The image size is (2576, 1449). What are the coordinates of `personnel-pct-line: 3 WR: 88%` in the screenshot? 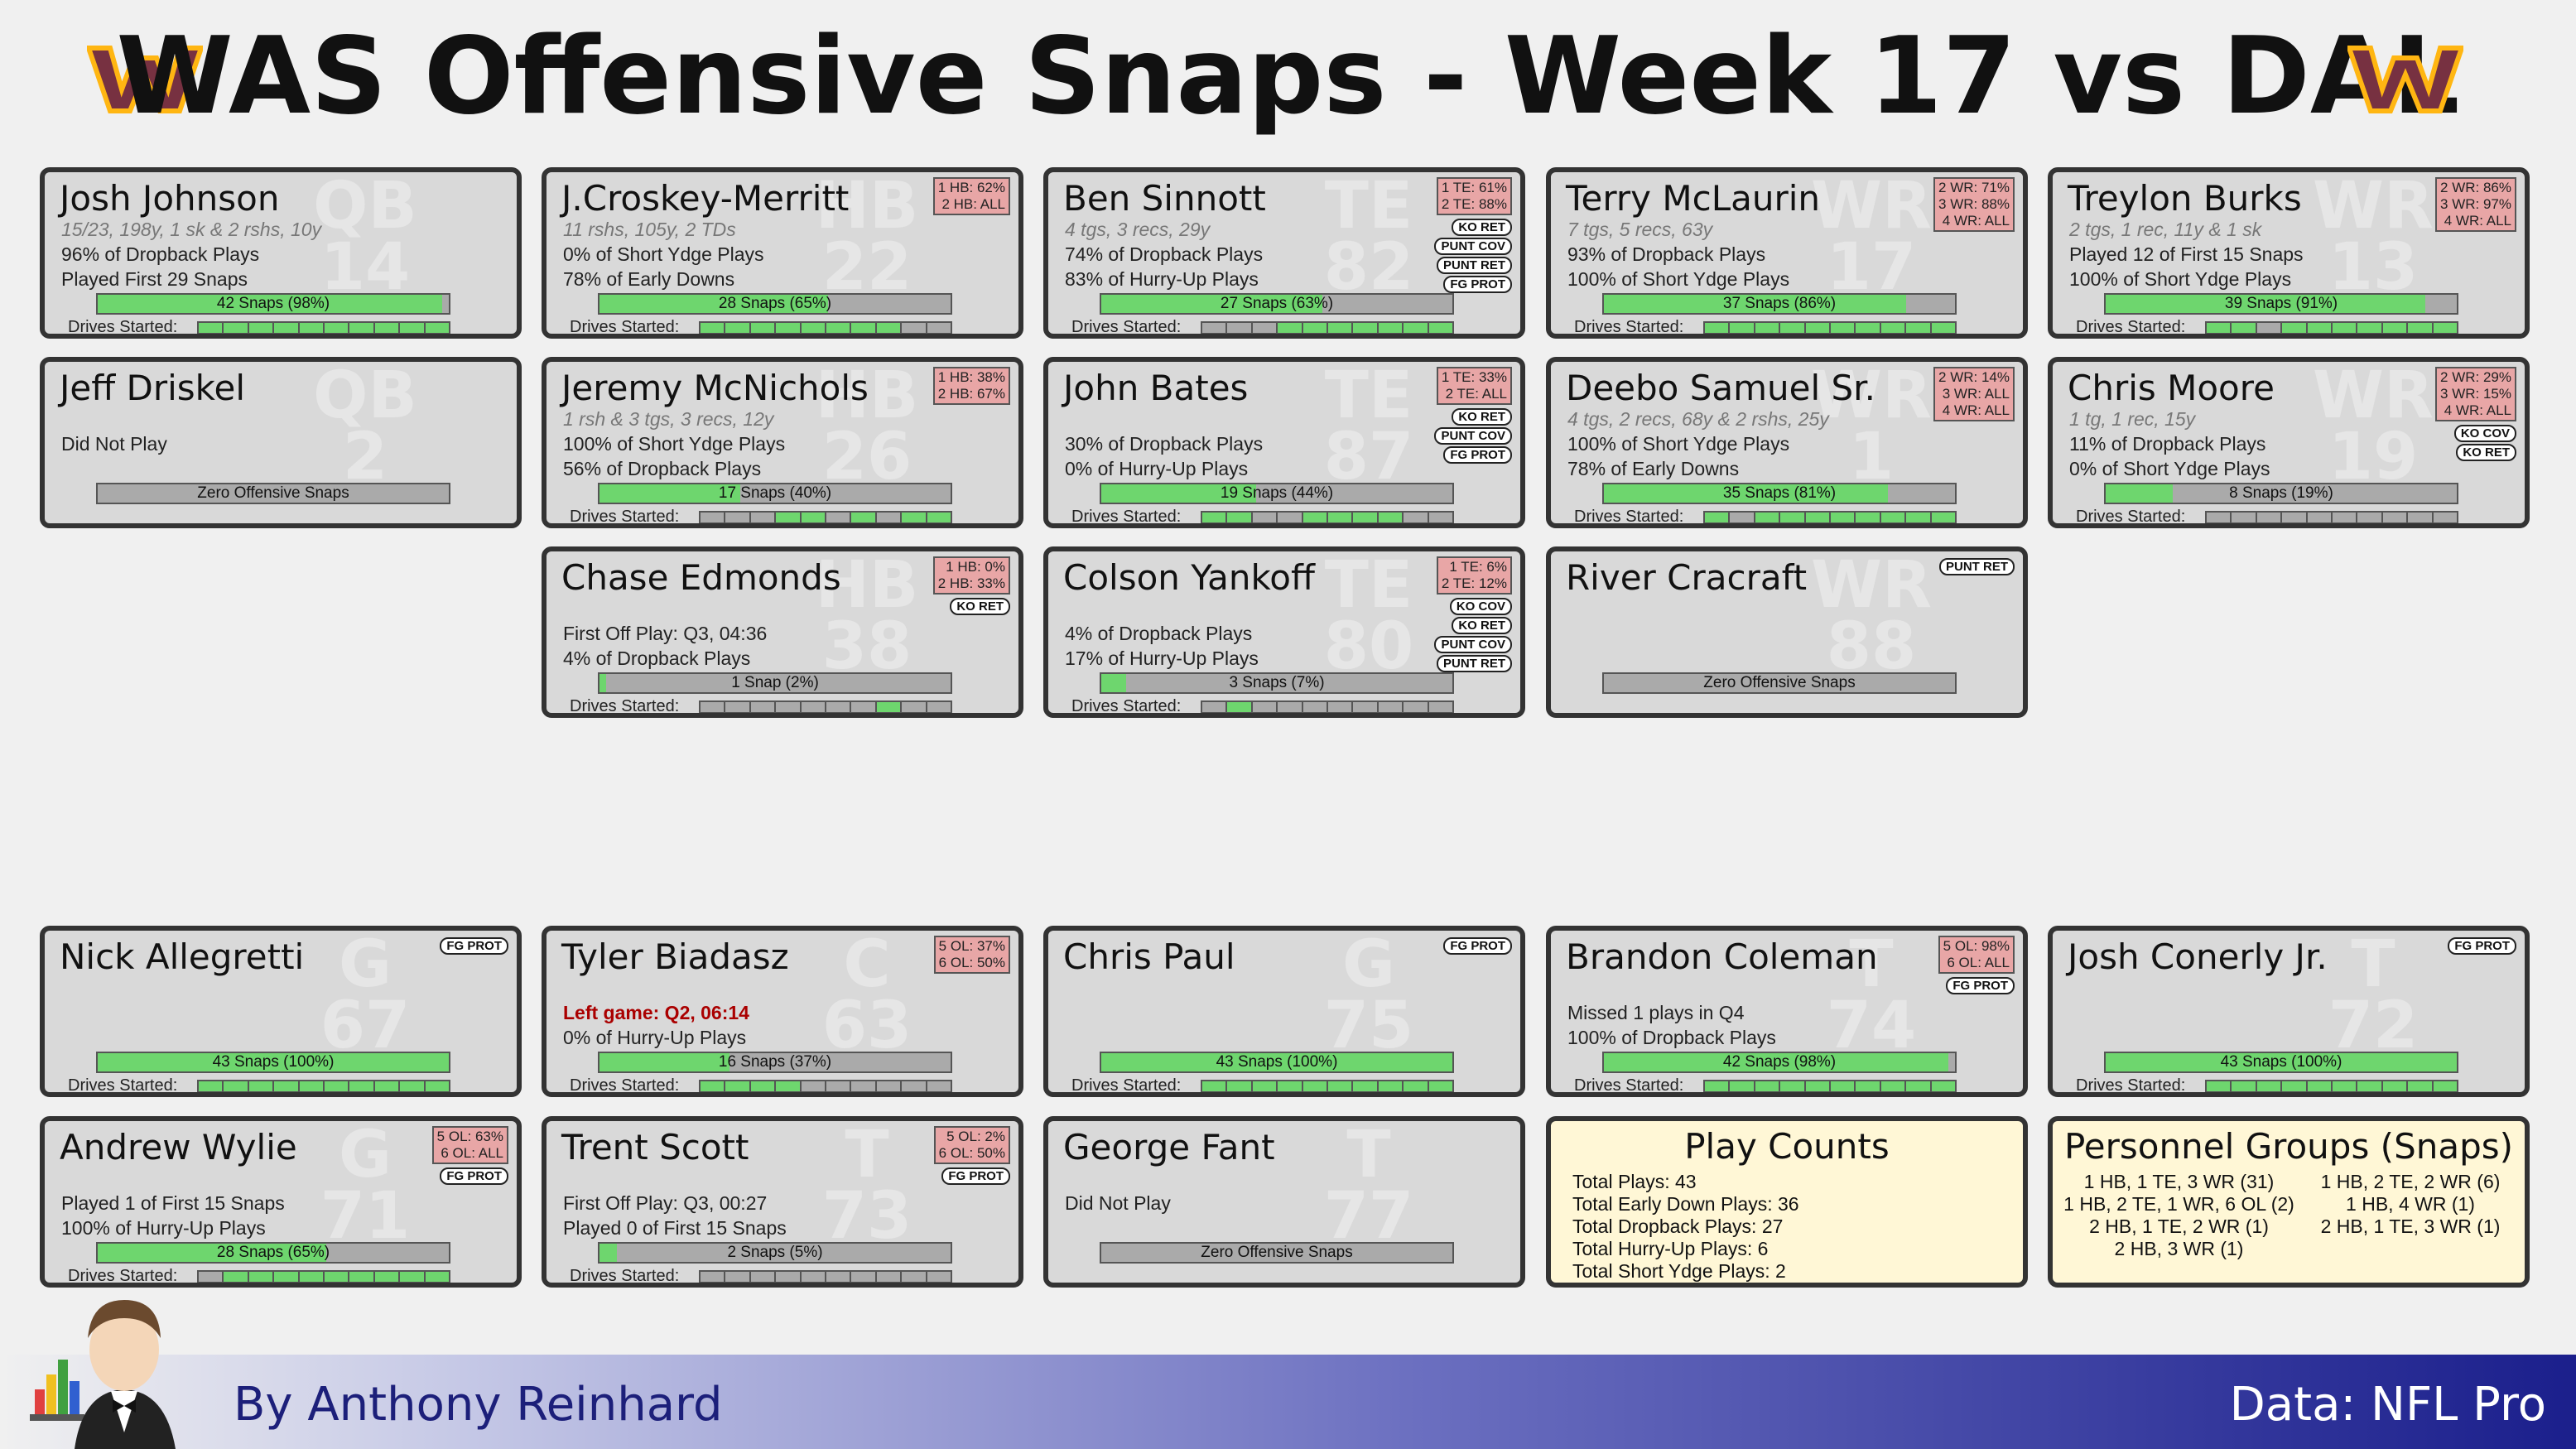 It's located at (1974, 204).